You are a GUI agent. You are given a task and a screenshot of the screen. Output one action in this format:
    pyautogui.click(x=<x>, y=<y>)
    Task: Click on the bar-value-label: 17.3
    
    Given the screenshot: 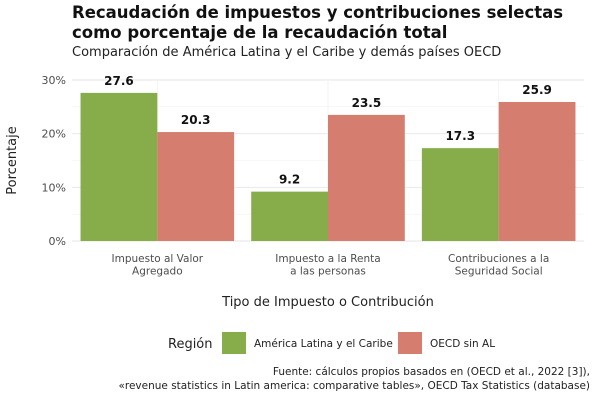 What is the action you would take?
    pyautogui.click(x=460, y=136)
    